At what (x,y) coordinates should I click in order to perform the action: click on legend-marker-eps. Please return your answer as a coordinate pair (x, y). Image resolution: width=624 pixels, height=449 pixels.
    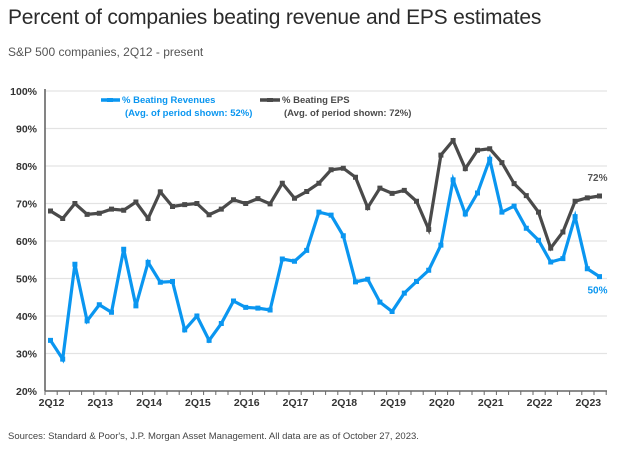
    Looking at the image, I should click on (270, 100).